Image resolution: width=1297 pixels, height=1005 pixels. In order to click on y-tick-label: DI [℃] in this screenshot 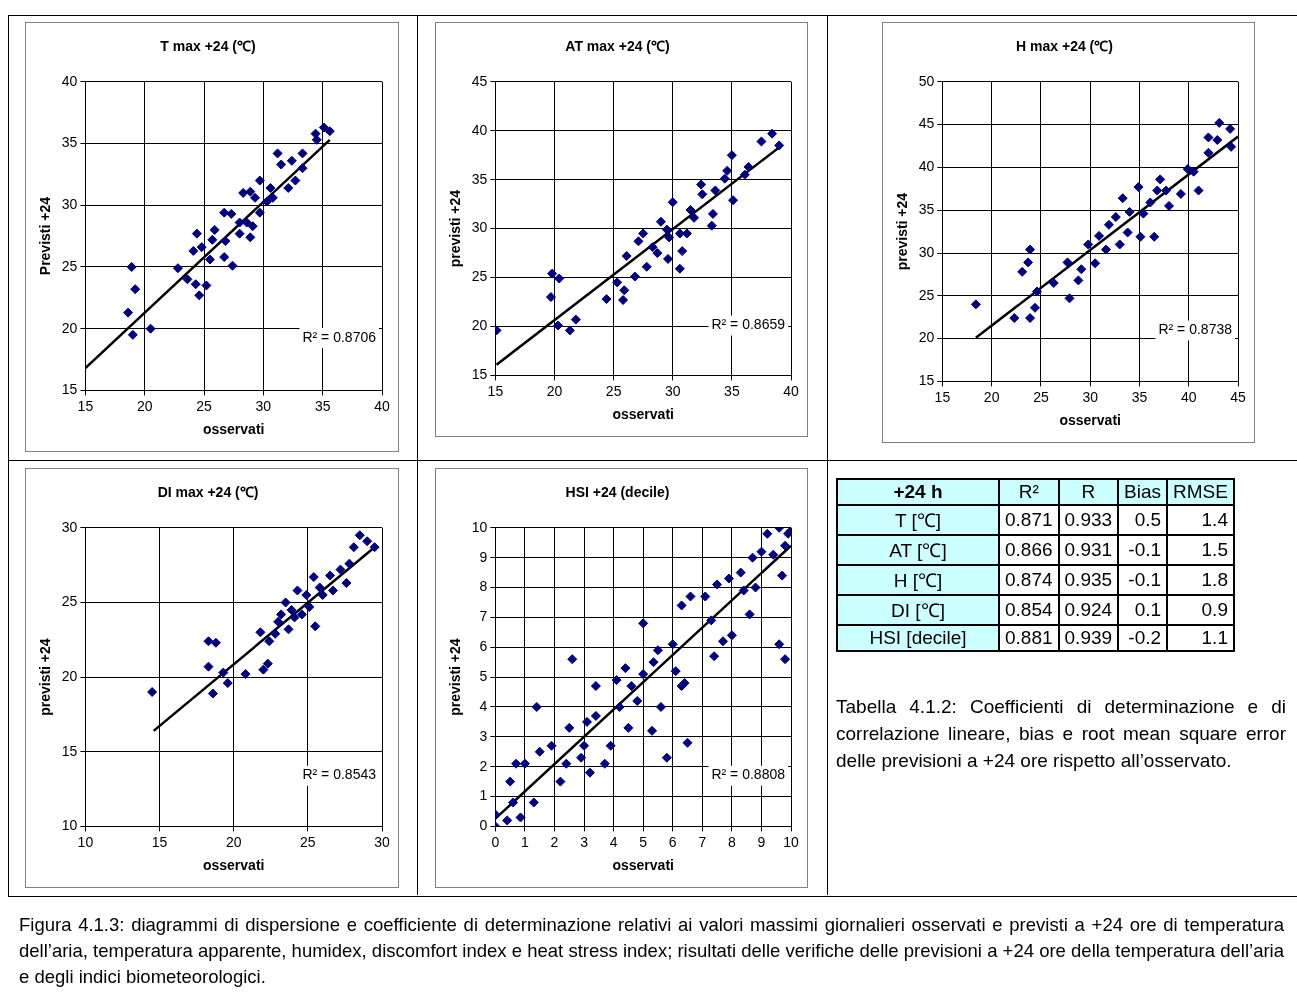, I will do `click(918, 610)`.